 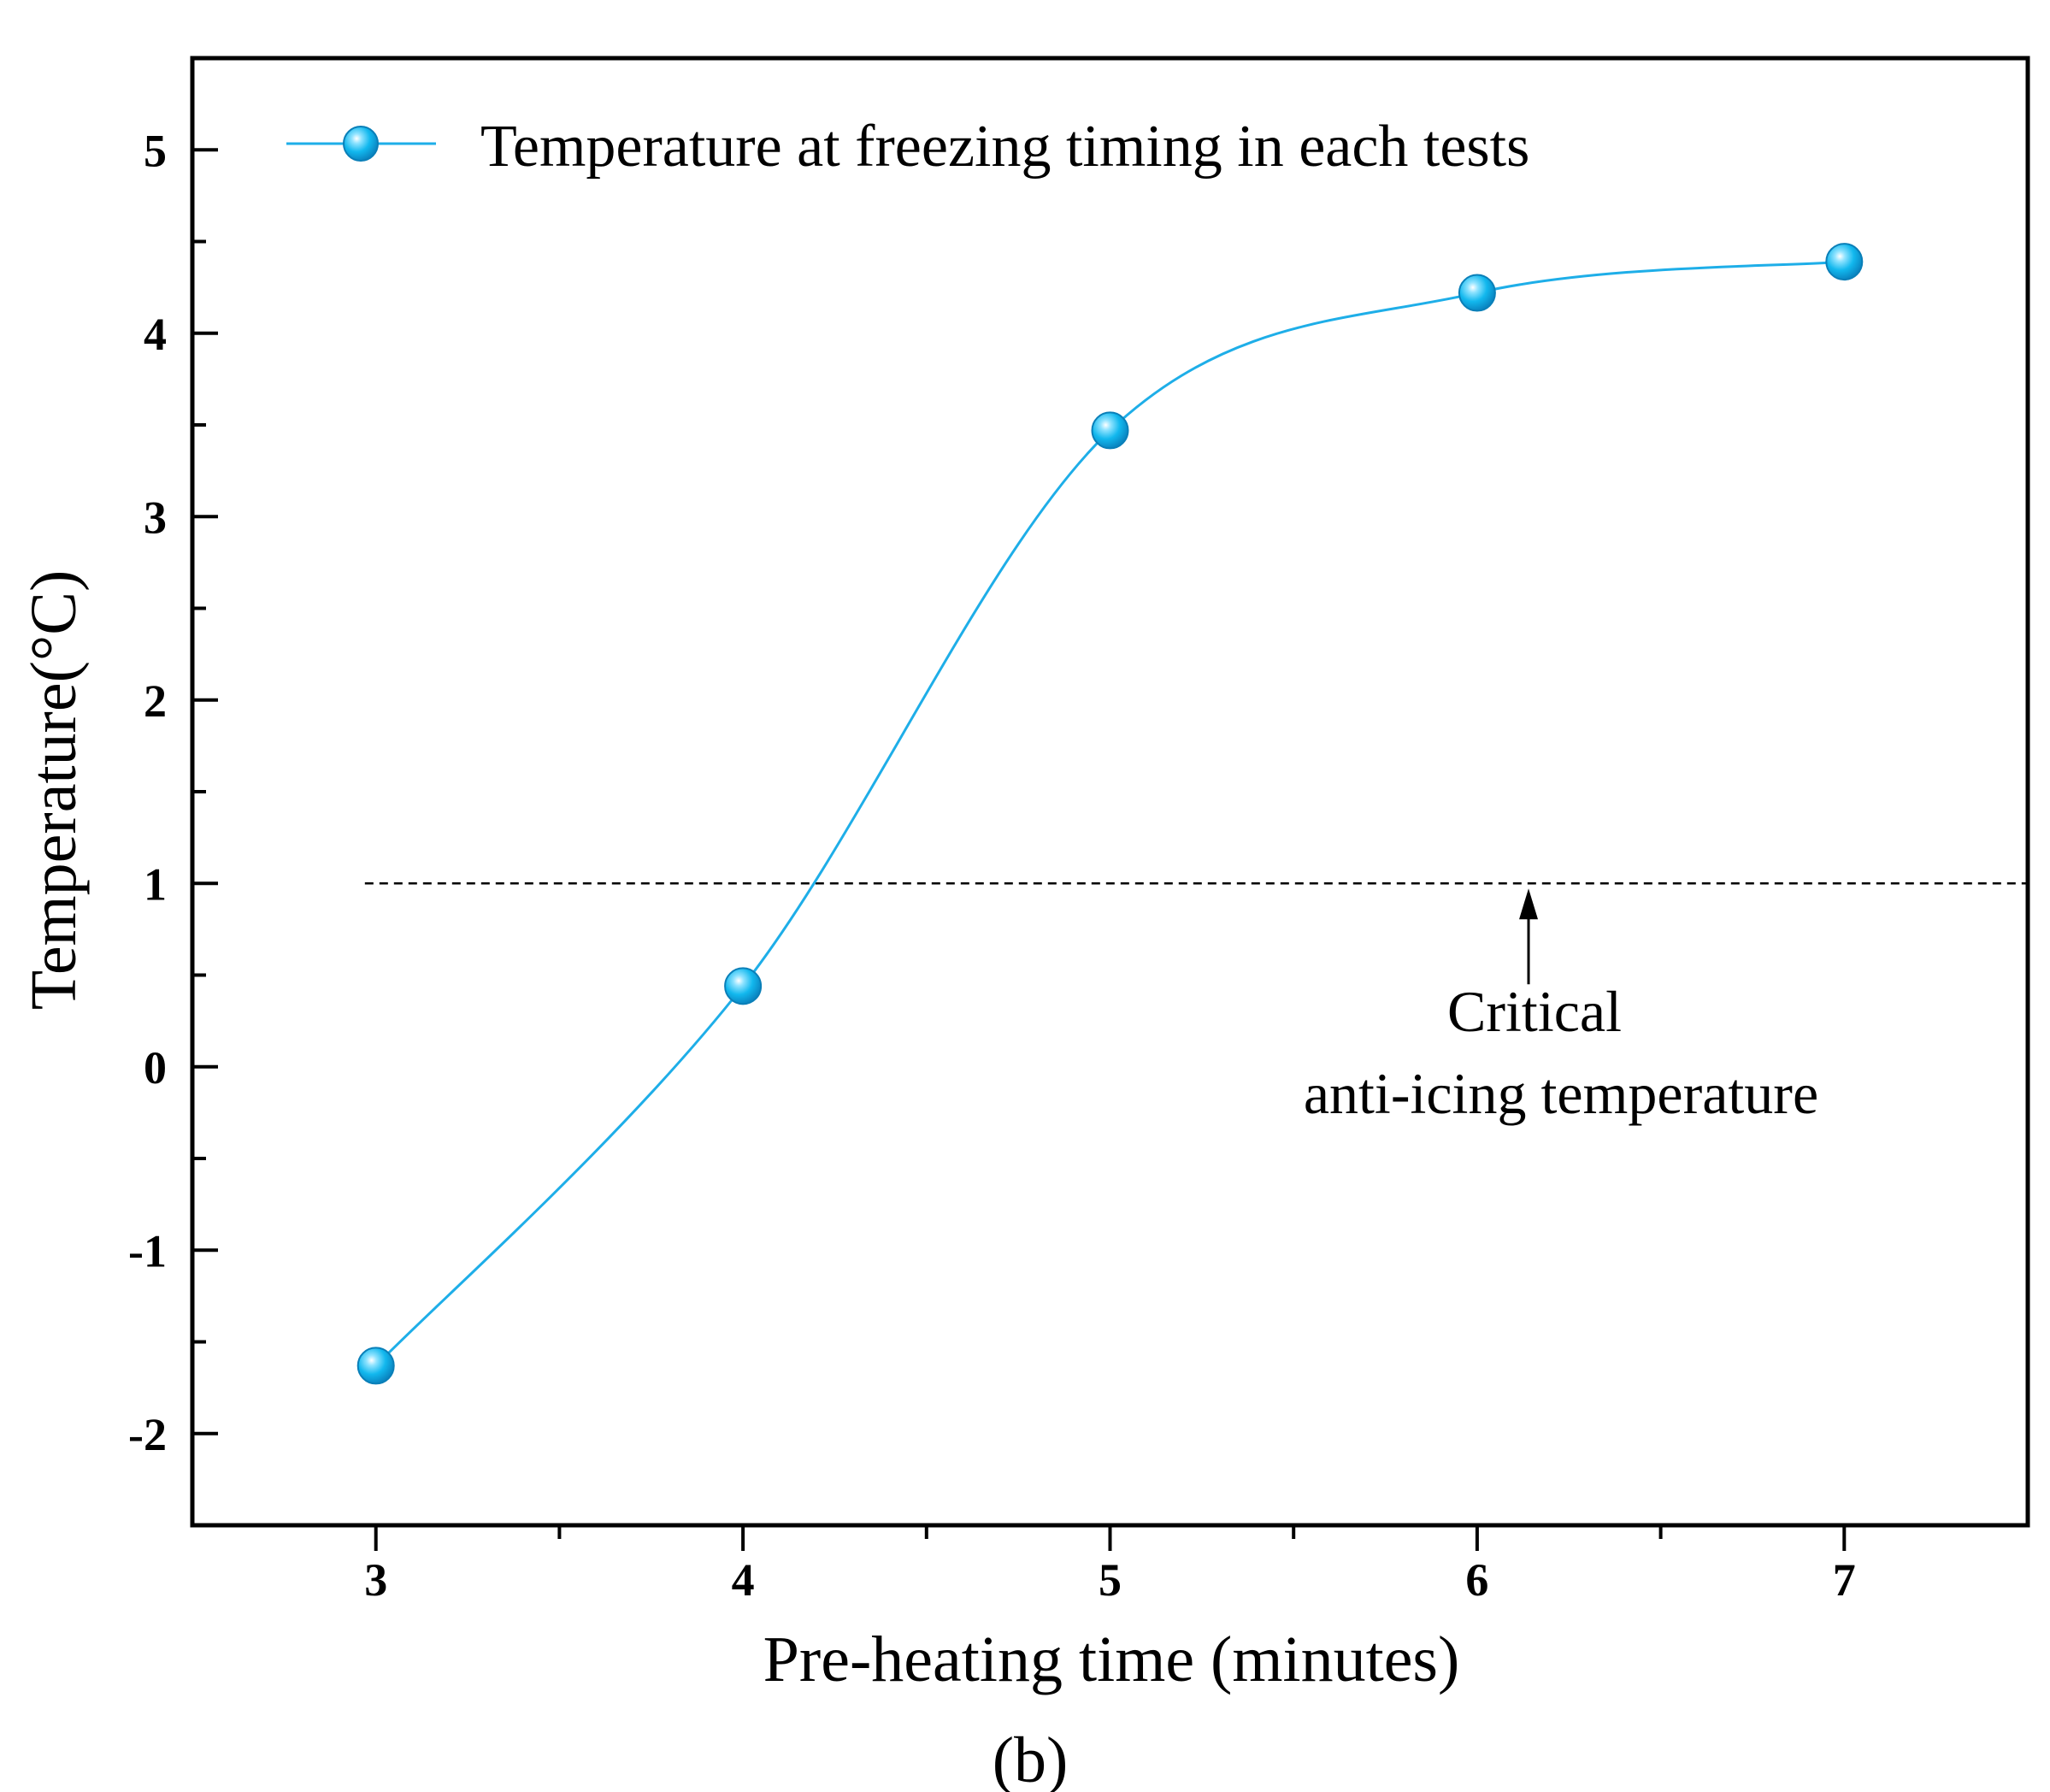 I want to click on annotation-arrow-head, so click(x=1529, y=904).